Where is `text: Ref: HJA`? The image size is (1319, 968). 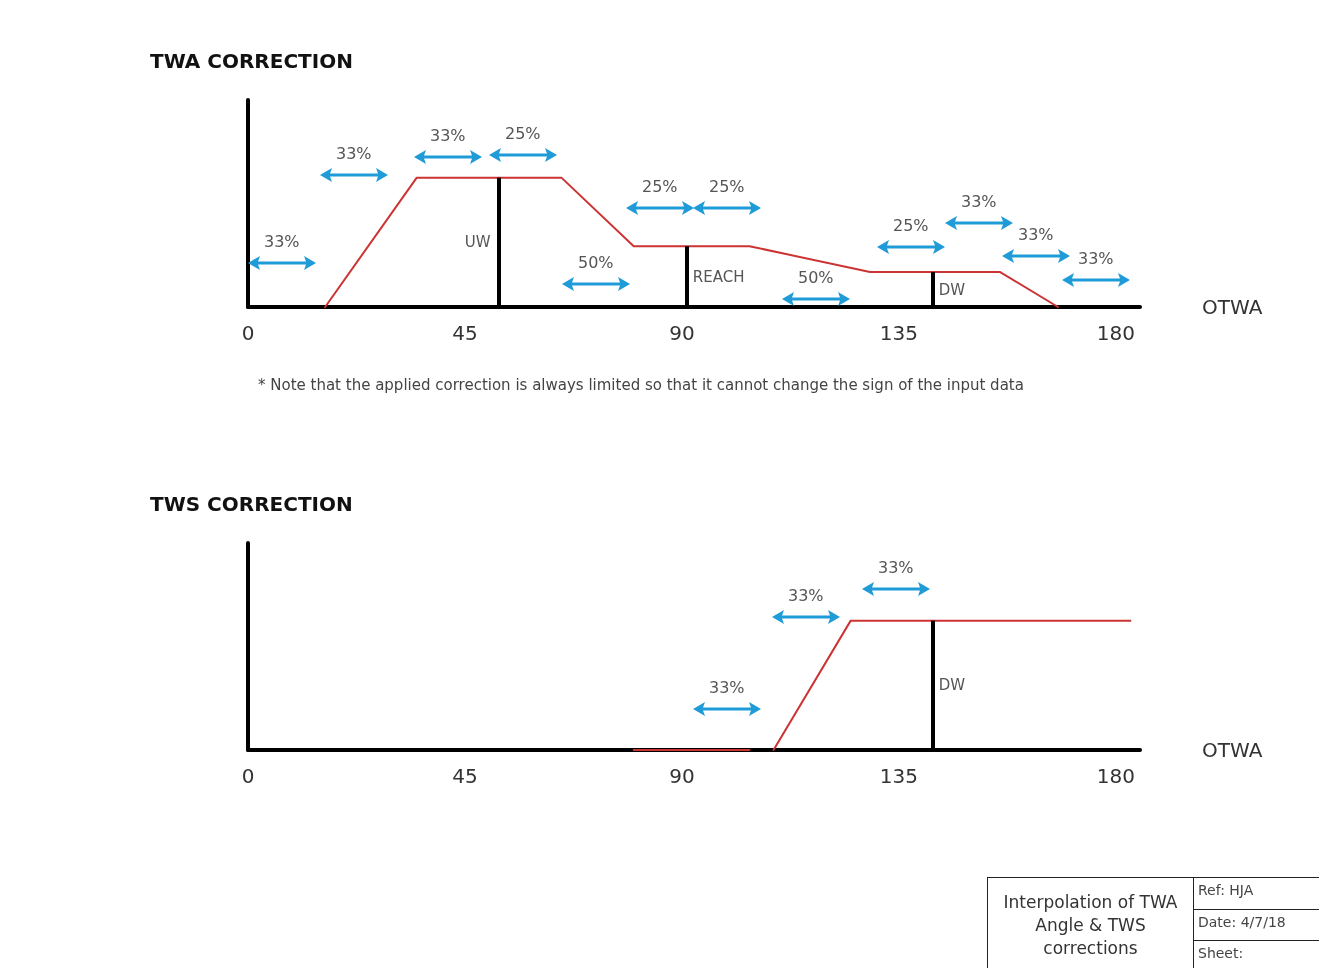
text: Ref: HJA is located at coordinates (1256, 894).